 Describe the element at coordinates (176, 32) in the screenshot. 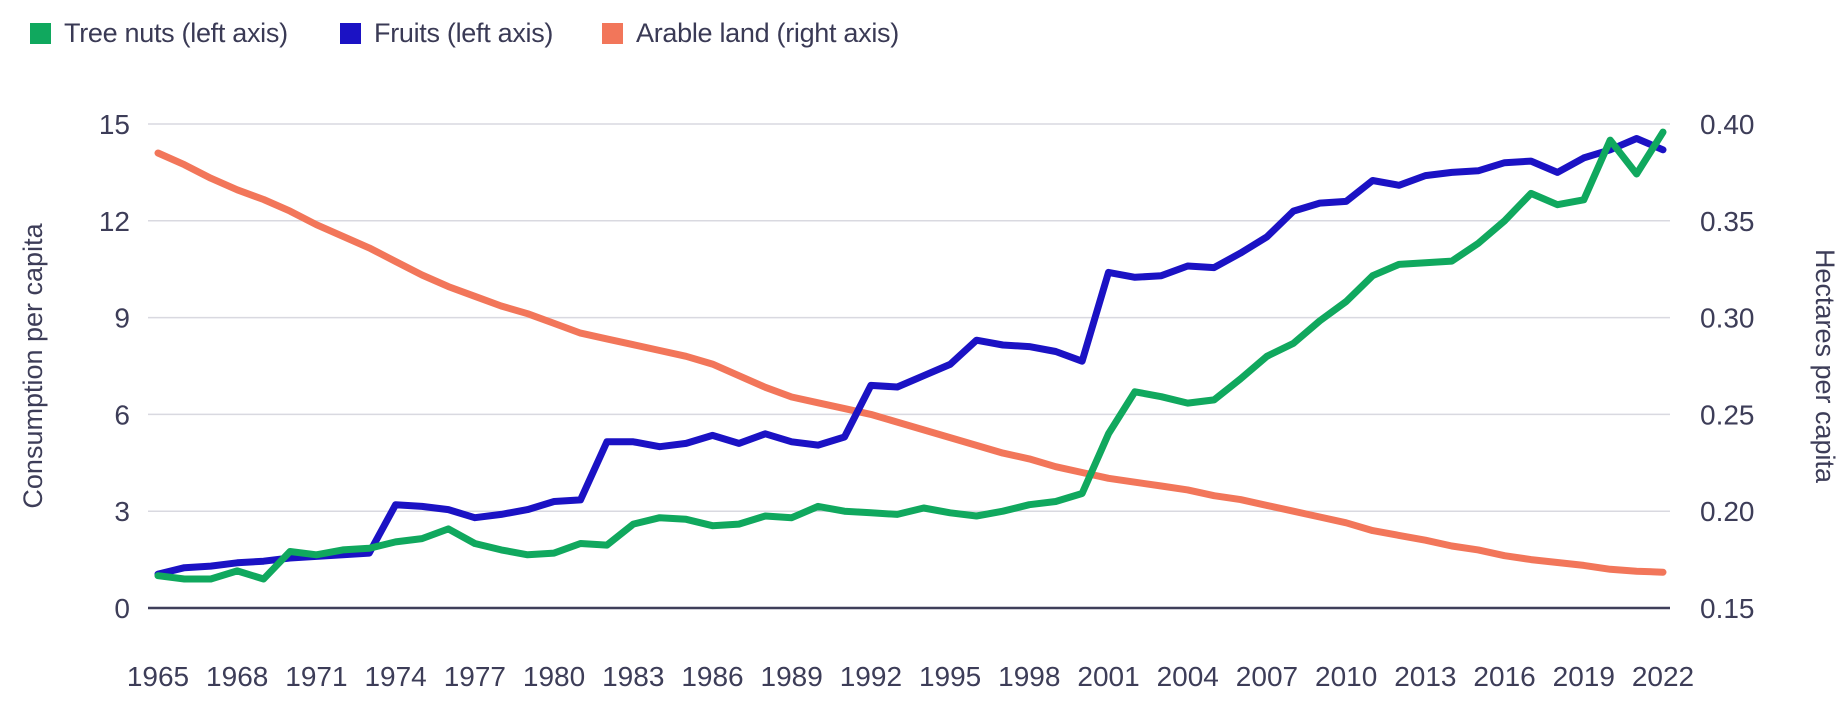

I see `legend-label-tree-nuts: Tree nuts (left axis)` at that location.